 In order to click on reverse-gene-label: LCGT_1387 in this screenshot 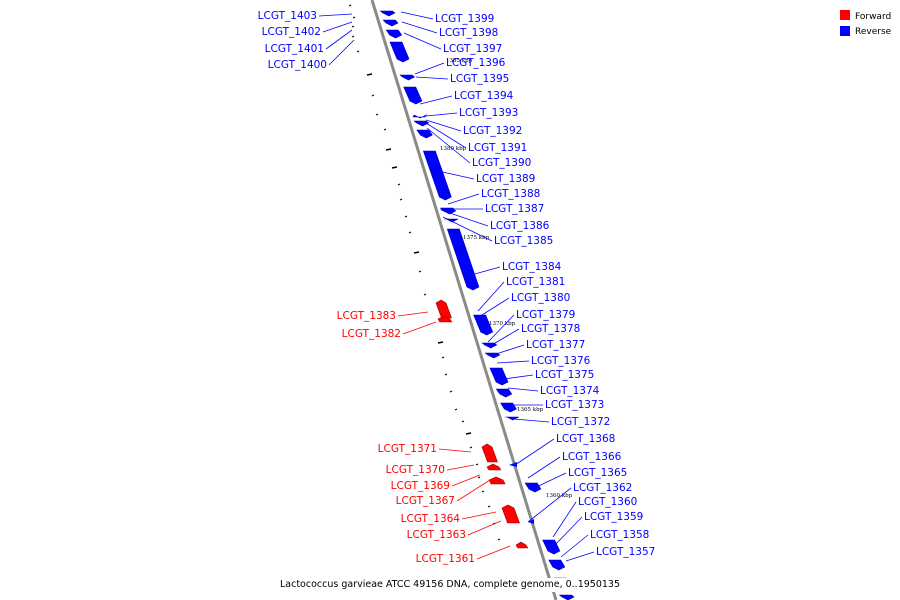, I will do `click(514, 209)`.